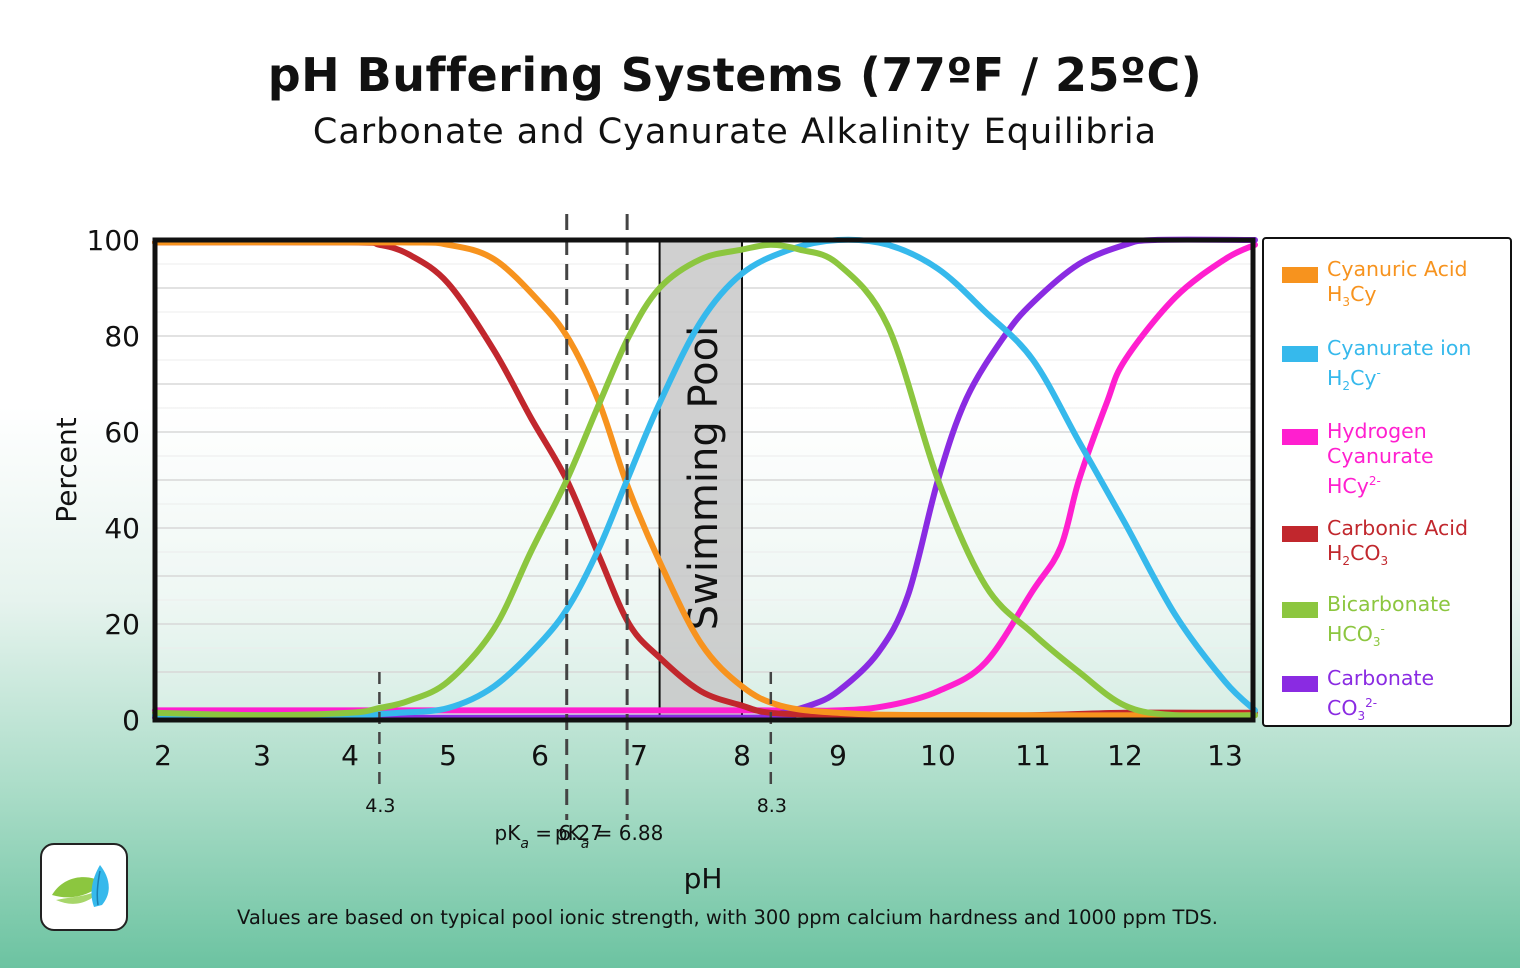 Image resolution: width=1520 pixels, height=968 pixels. Describe the element at coordinates (350, 755) in the screenshot. I see `x-tick-label: 4` at that location.